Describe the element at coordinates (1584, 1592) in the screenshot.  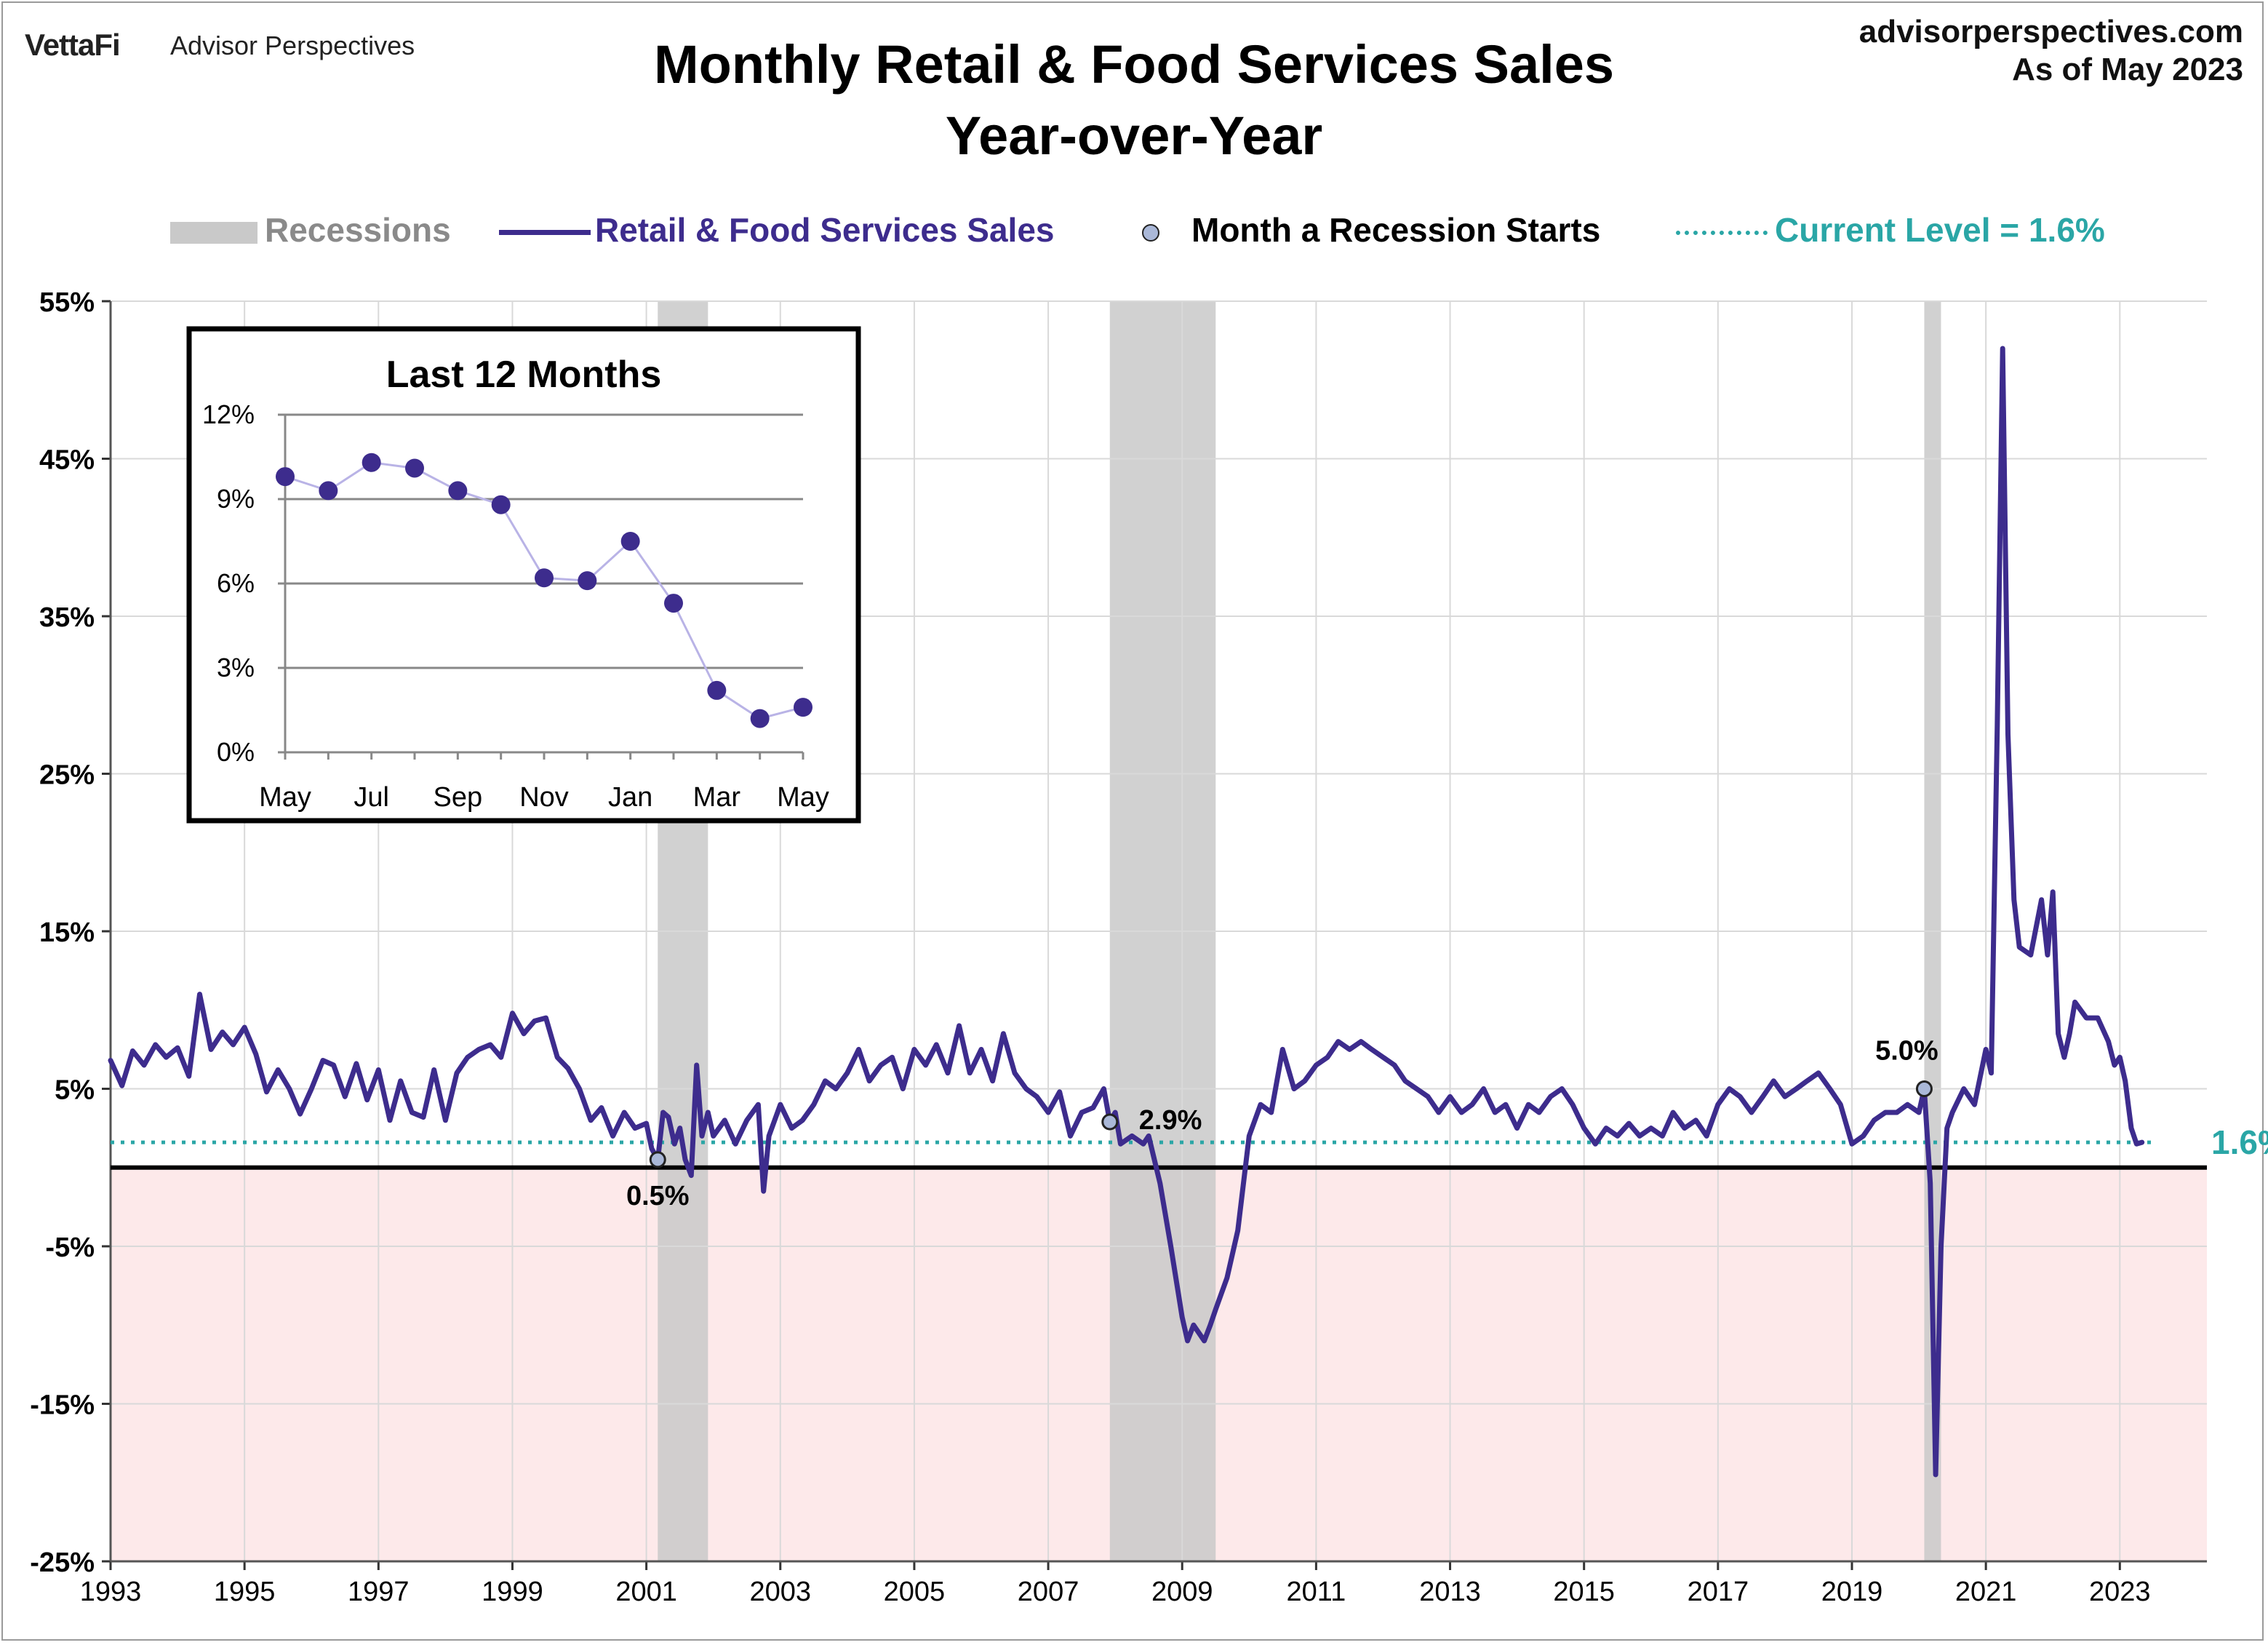
I see `x-tick-label: 2015` at that location.